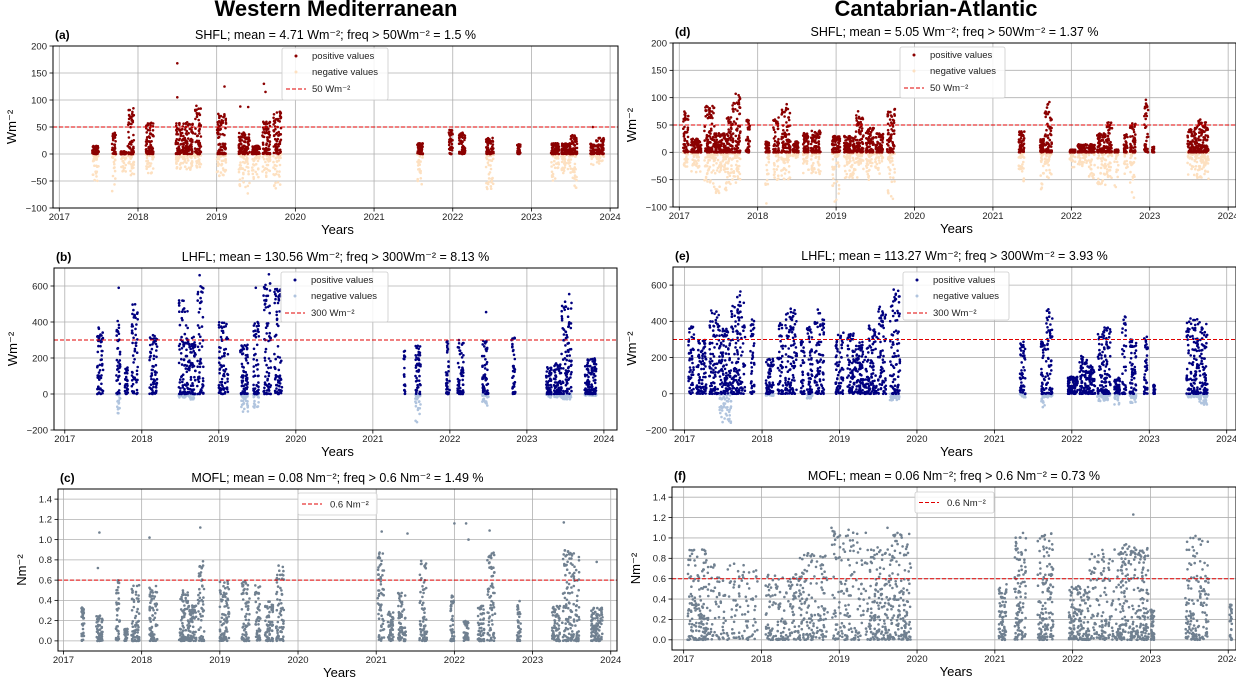 Image resolution: width=1236 pixels, height=680 pixels. I want to click on x-tick-label: 2019, so click(216, 217).